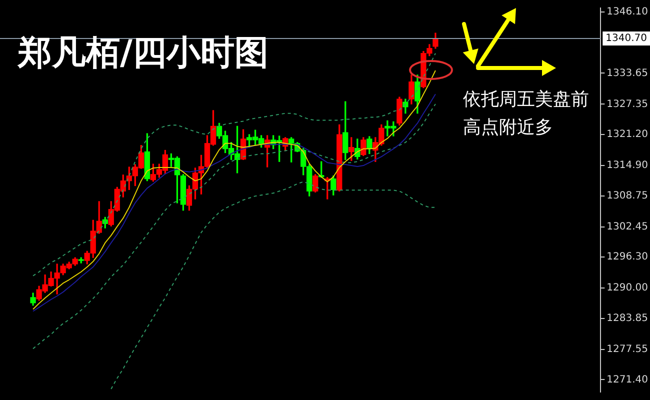  I want to click on y-tick-label: 1296.30, so click(627, 257).